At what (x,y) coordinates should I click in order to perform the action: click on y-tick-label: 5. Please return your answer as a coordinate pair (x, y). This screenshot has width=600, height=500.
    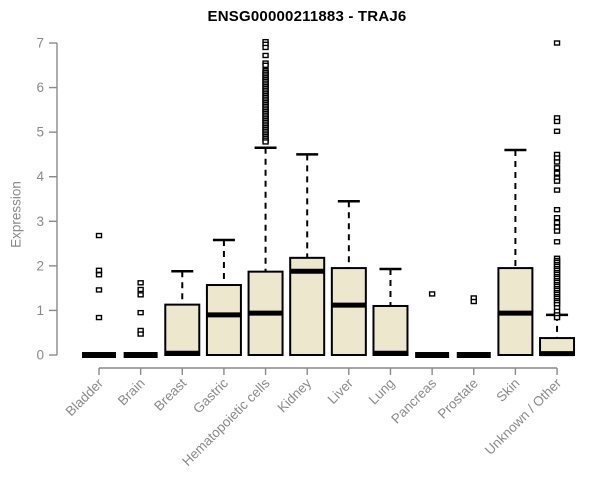
    Looking at the image, I should click on (40, 132).